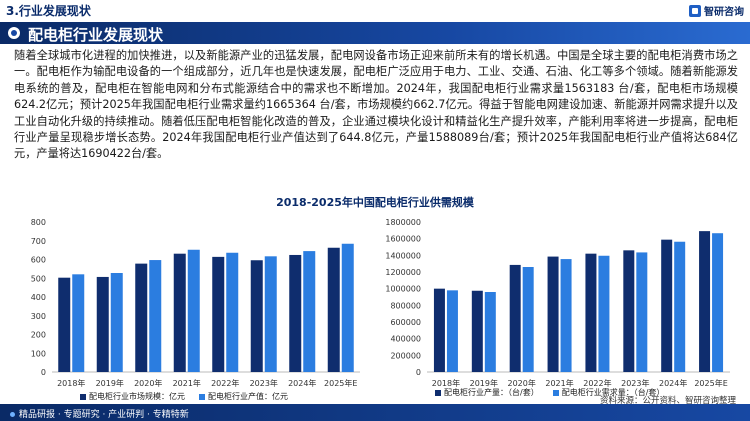 This screenshot has height=421, width=750. I want to click on legend-item: 配电柜行业产值：亿元, so click(243, 396).